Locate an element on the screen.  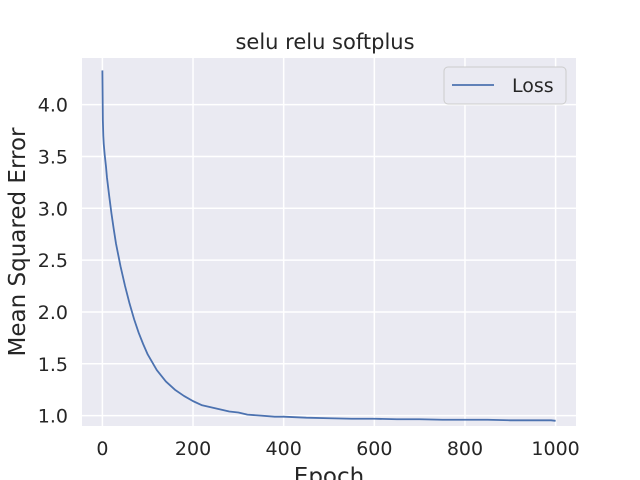
x-tick-label: 1000 is located at coordinates (555, 449).